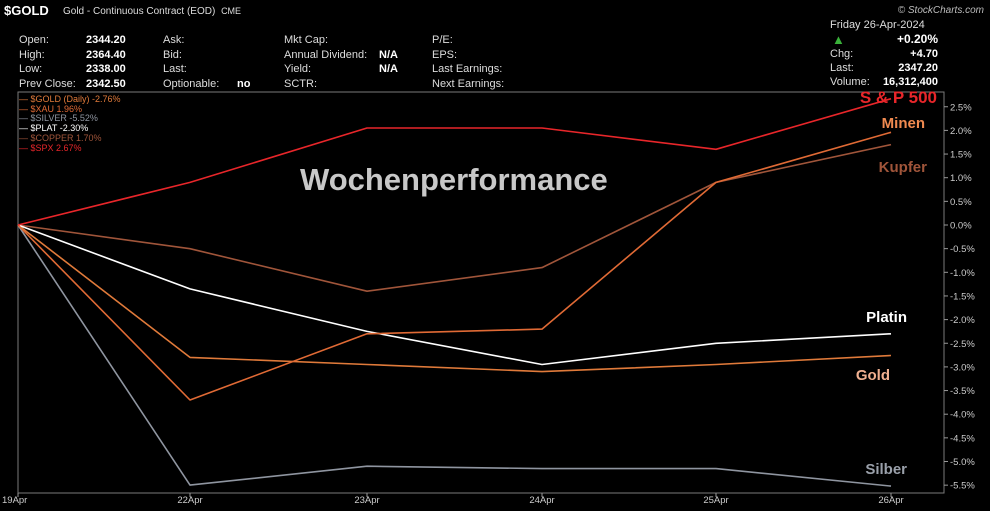  Describe the element at coordinates (56, 147) in the screenshot. I see `legend-text: $SPX 2.67%` at that location.